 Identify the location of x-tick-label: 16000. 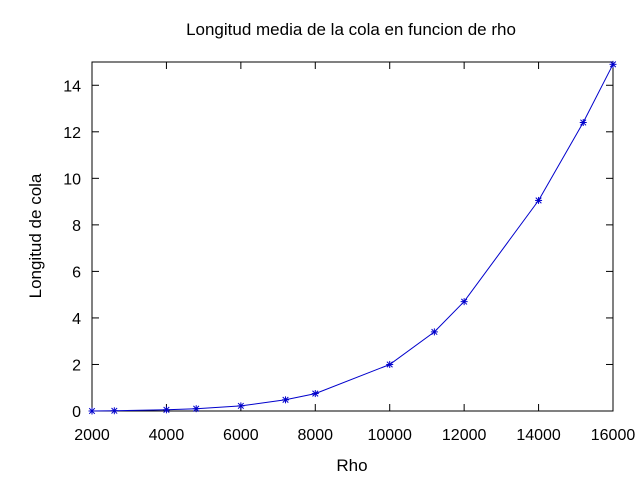
(613, 435).